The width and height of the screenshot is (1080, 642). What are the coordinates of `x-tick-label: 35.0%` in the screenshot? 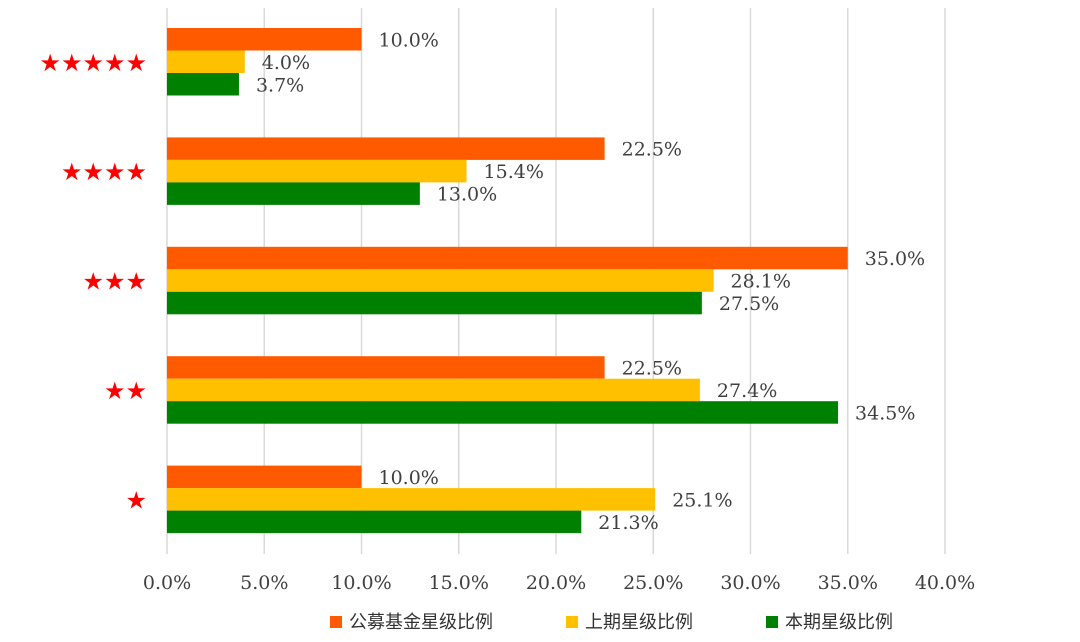 It's located at (848, 583).